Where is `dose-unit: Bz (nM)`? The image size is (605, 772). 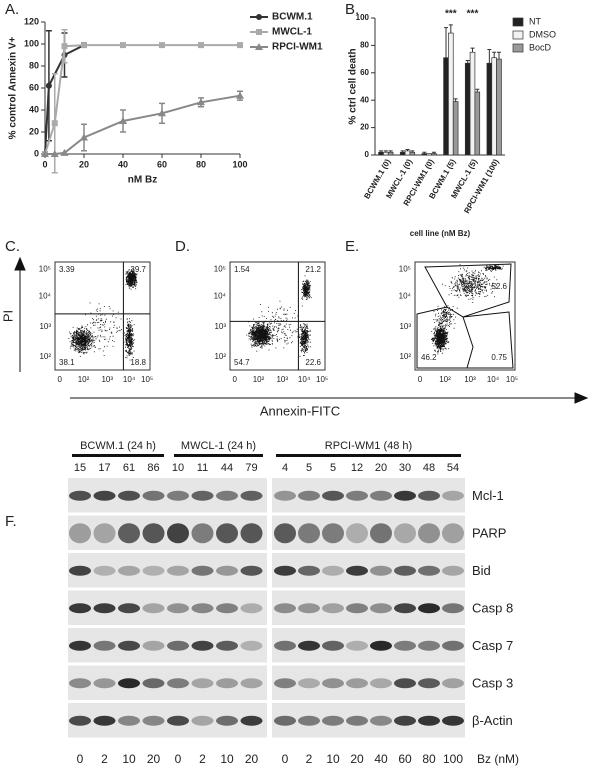 dose-unit: Bz (nM) is located at coordinates (498, 759).